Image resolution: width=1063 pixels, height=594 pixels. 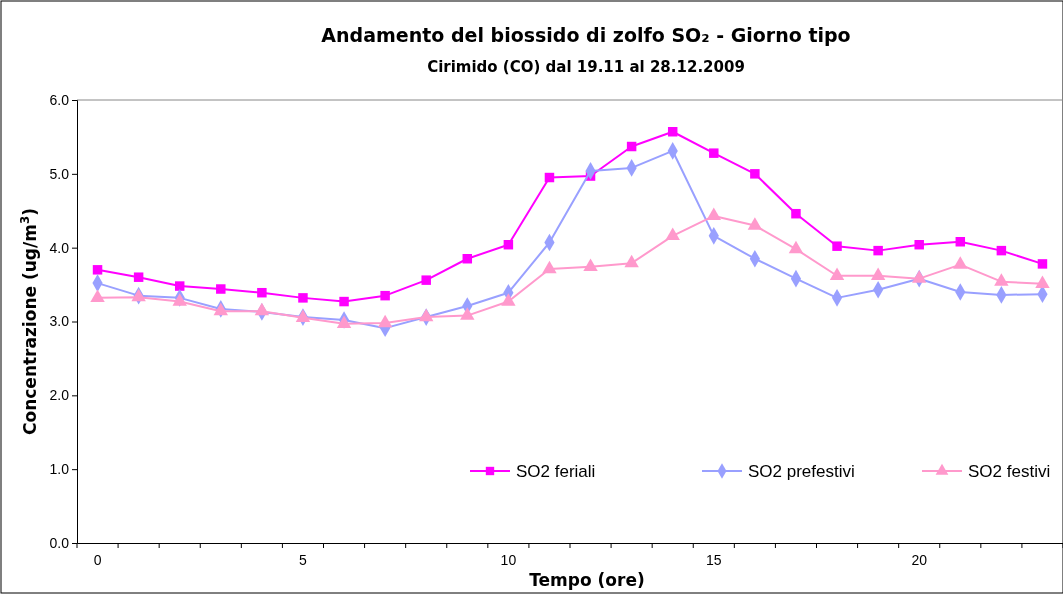 What do you see at coordinates (59, 542) in the screenshot?
I see `y-tick-label: 0.0` at bounding box center [59, 542].